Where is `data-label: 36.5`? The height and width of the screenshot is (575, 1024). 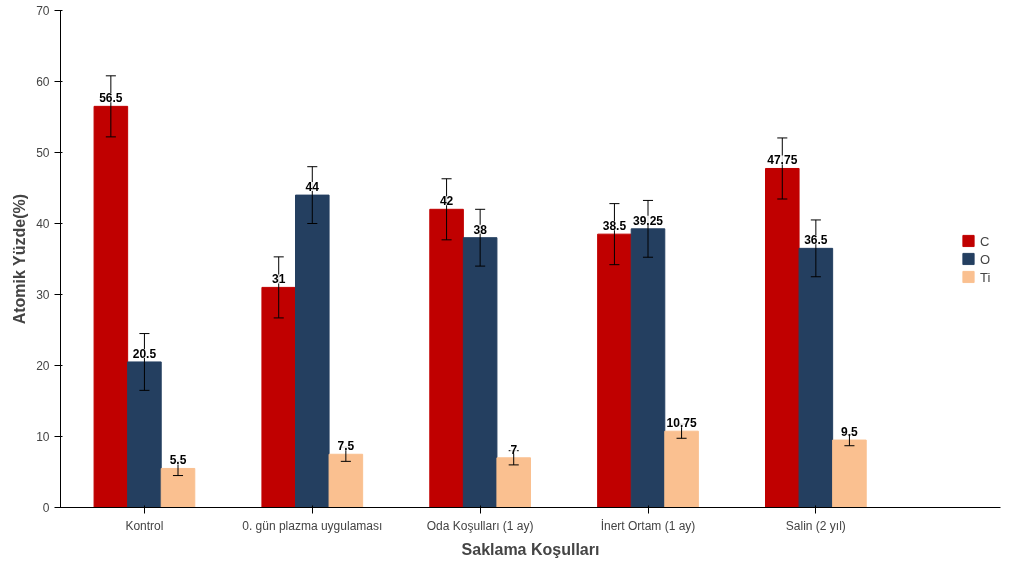 data-label: 36.5 is located at coordinates (816, 240).